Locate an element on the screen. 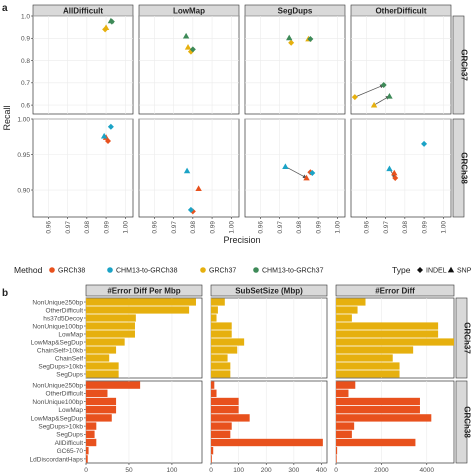  y-axis-title: Recall is located at coordinates (7, 117).